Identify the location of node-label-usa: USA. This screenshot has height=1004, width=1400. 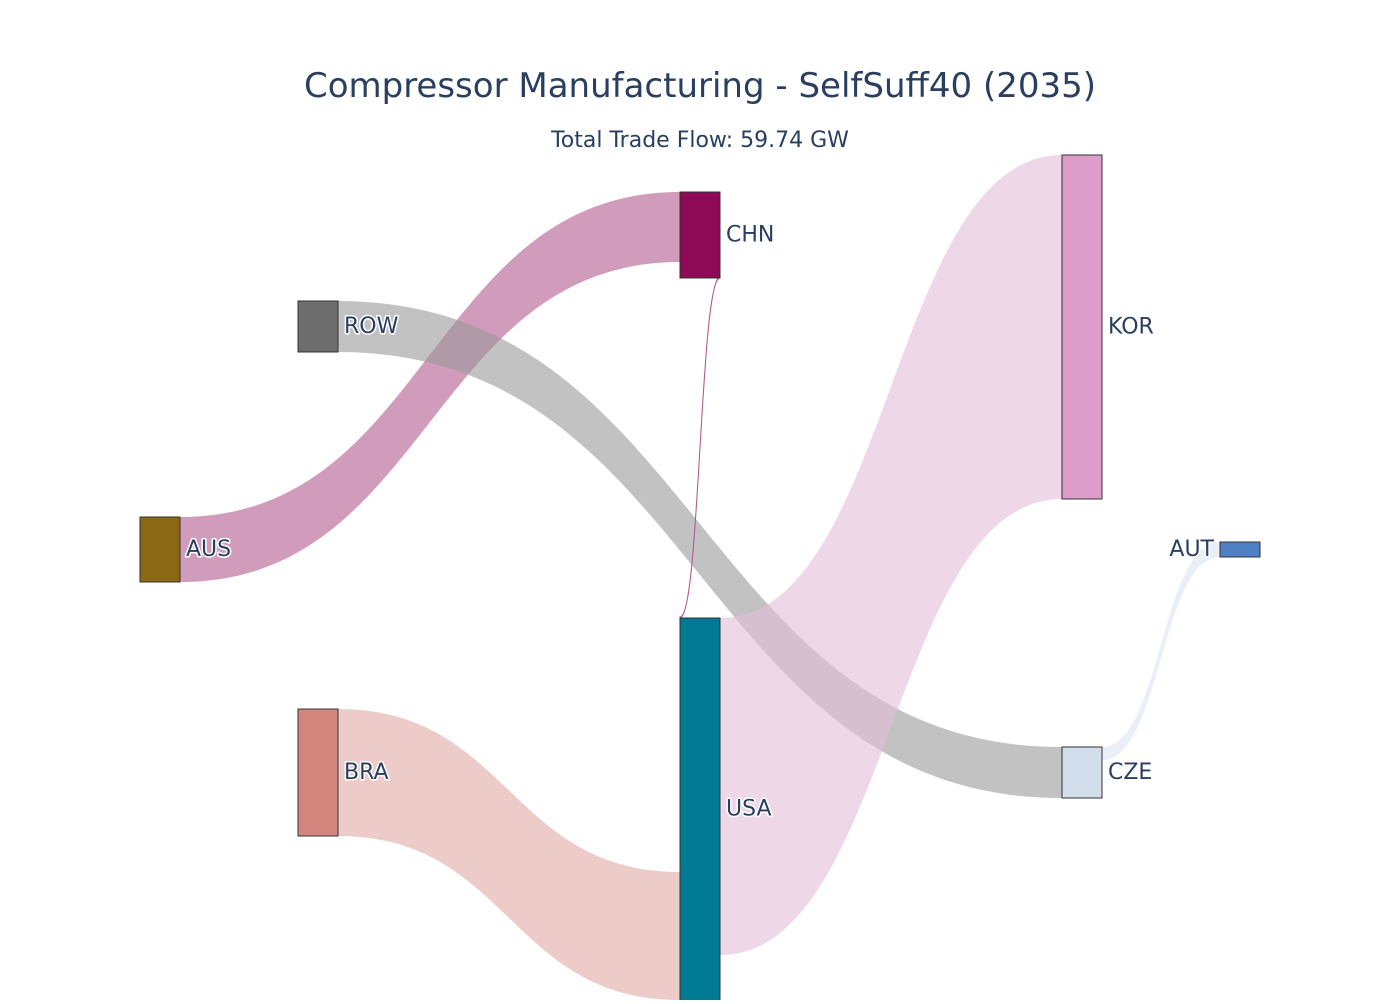
(749, 809).